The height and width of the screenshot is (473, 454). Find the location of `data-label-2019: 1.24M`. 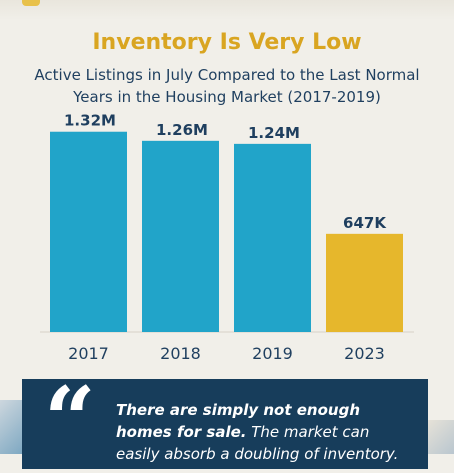

data-label-2019: 1.24M is located at coordinates (274, 133).